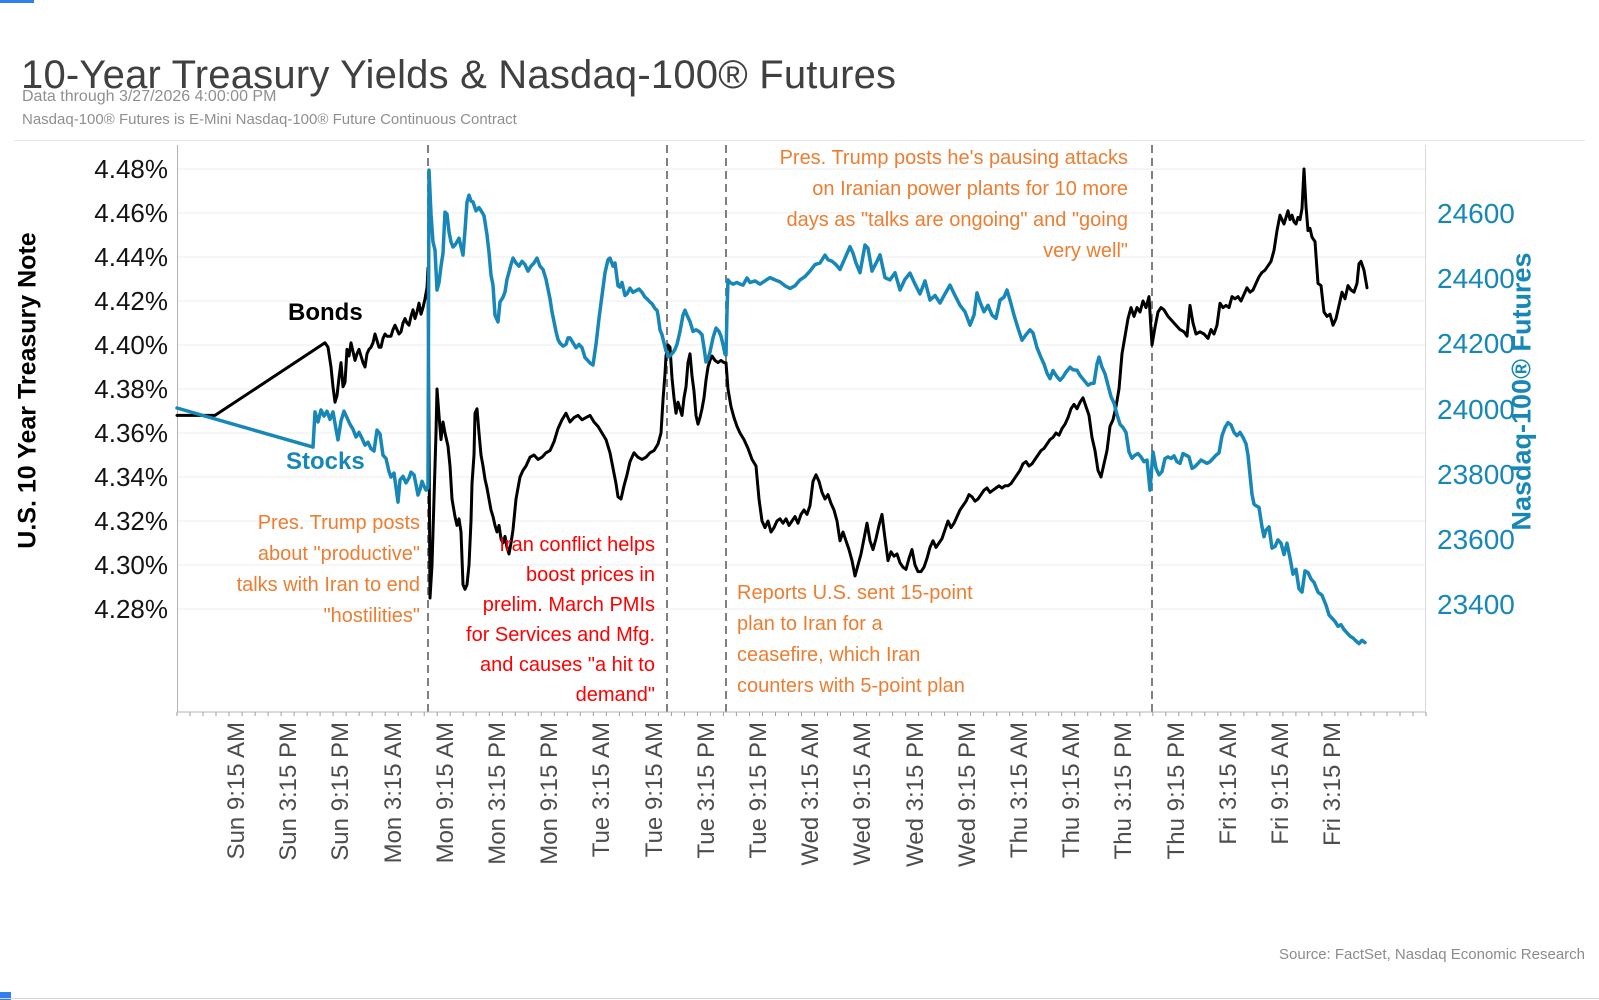  Describe the element at coordinates (967, 794) in the screenshot. I see `x-tick-label: Wed 9:15 PM` at that location.